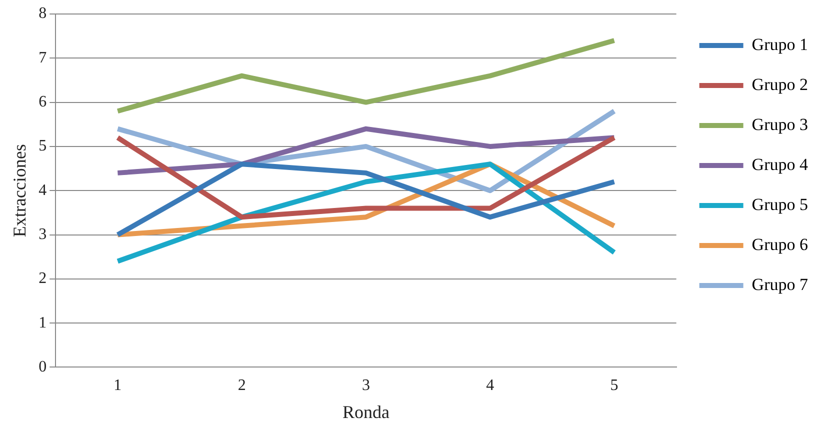  I want to click on y-axis-title: Extracciones, so click(20, 191).